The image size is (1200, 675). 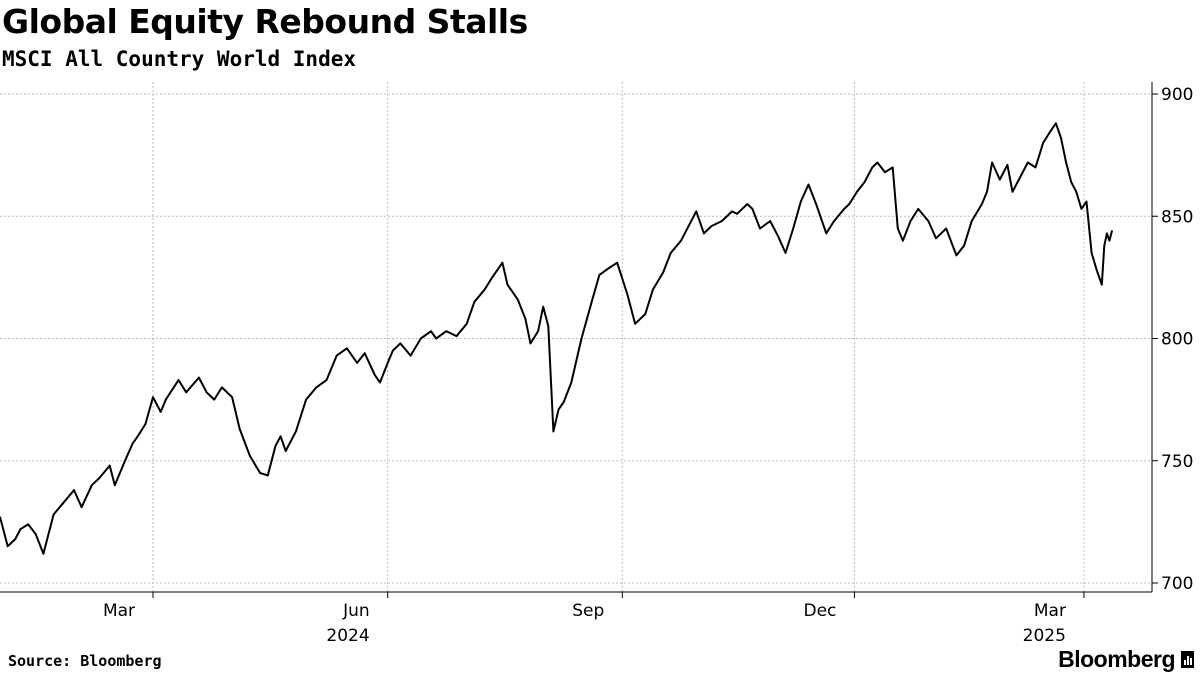 What do you see at coordinates (347, 636) in the screenshot?
I see `x-year-label: 2024` at bounding box center [347, 636].